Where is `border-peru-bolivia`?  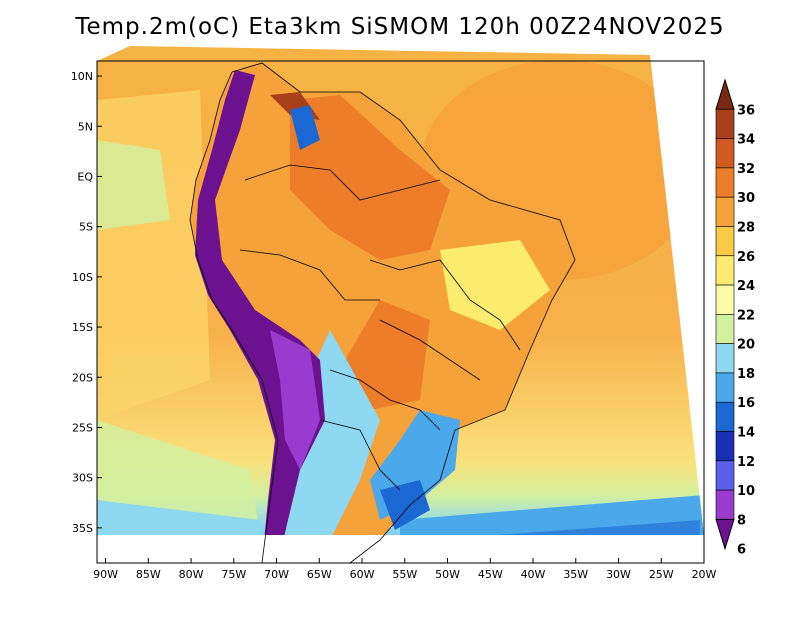
border-peru-bolivia is located at coordinates (309, 275).